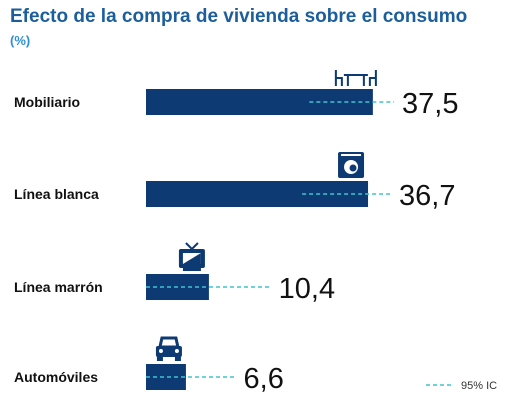 The image size is (529, 414). Describe the element at coordinates (47, 102) in the screenshot. I see `category-label: Mobiliario` at that location.